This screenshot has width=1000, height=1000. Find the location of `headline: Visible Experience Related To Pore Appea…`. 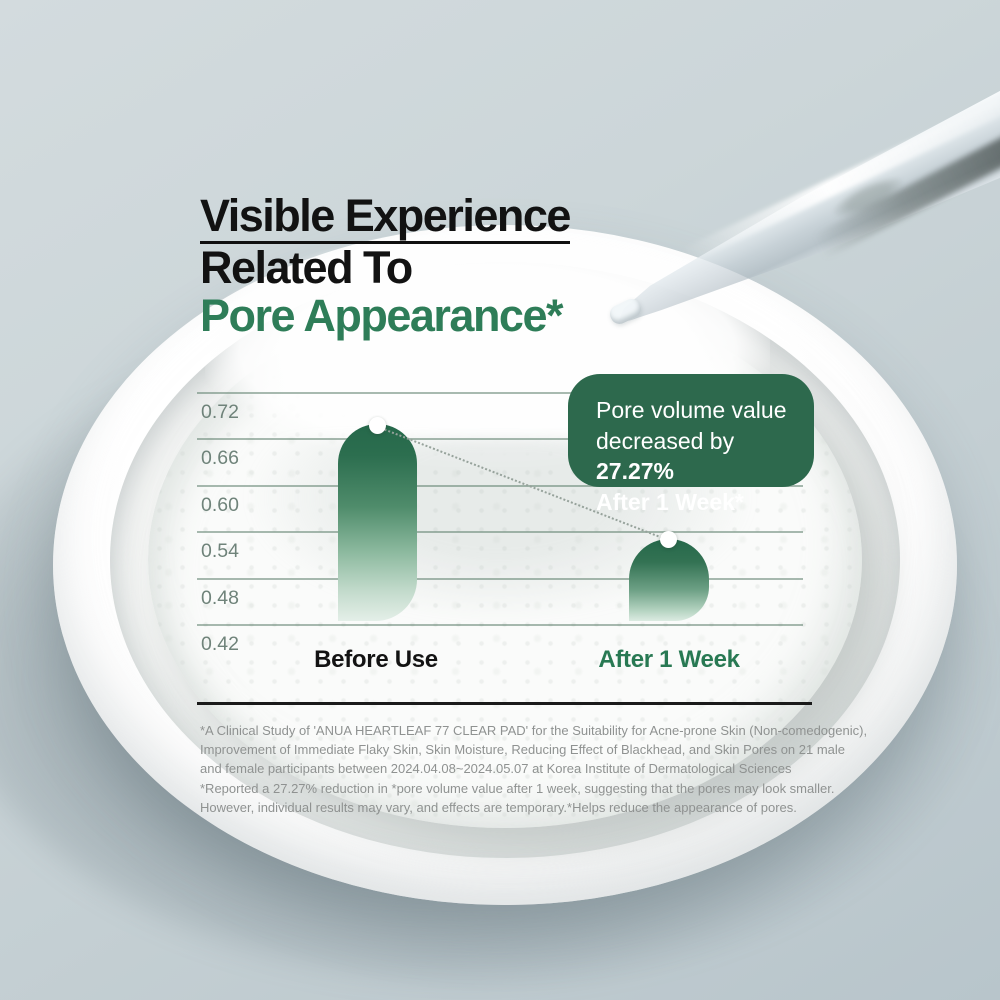

headline: Visible Experience Related To Pore Appea… is located at coordinates (385, 266).